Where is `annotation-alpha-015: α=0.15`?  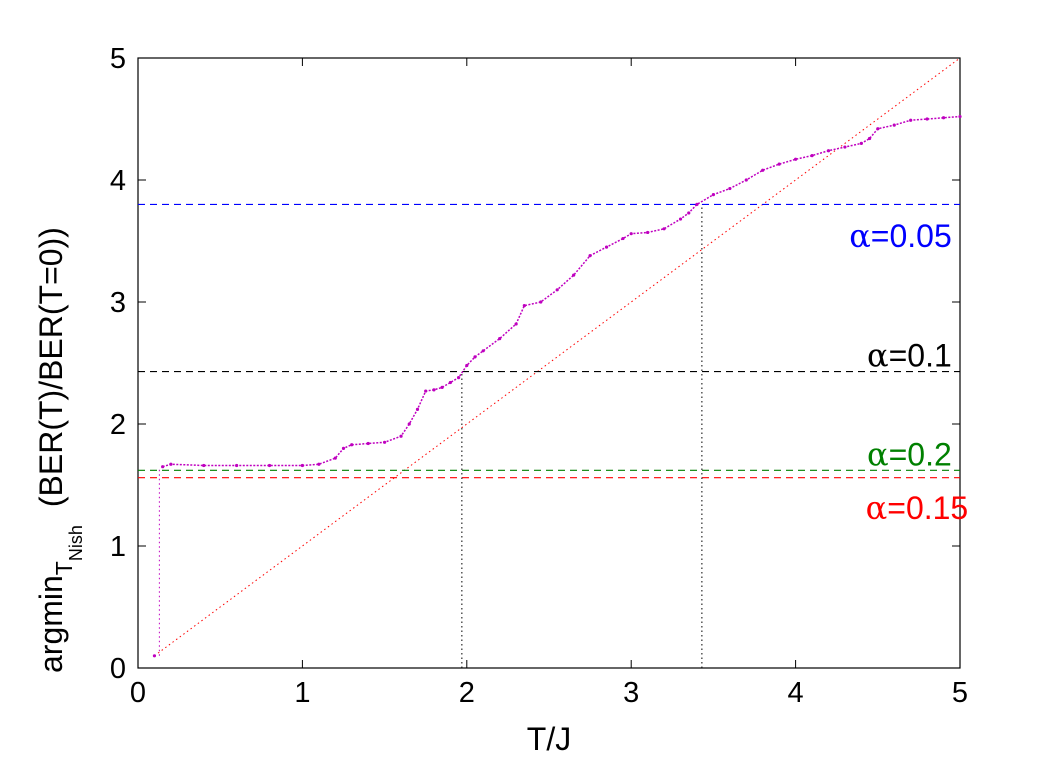 annotation-alpha-015: α=0.15 is located at coordinates (917, 508).